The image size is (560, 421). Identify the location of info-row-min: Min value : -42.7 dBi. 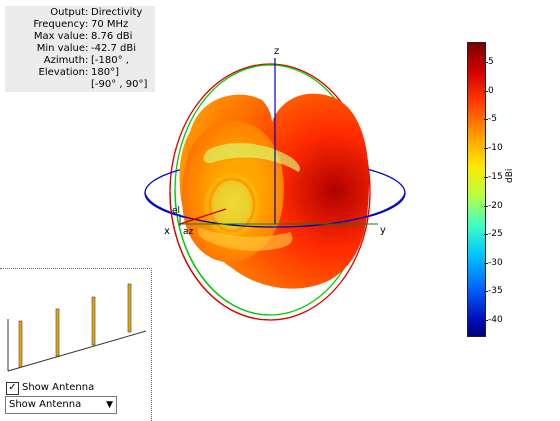
(80, 49).